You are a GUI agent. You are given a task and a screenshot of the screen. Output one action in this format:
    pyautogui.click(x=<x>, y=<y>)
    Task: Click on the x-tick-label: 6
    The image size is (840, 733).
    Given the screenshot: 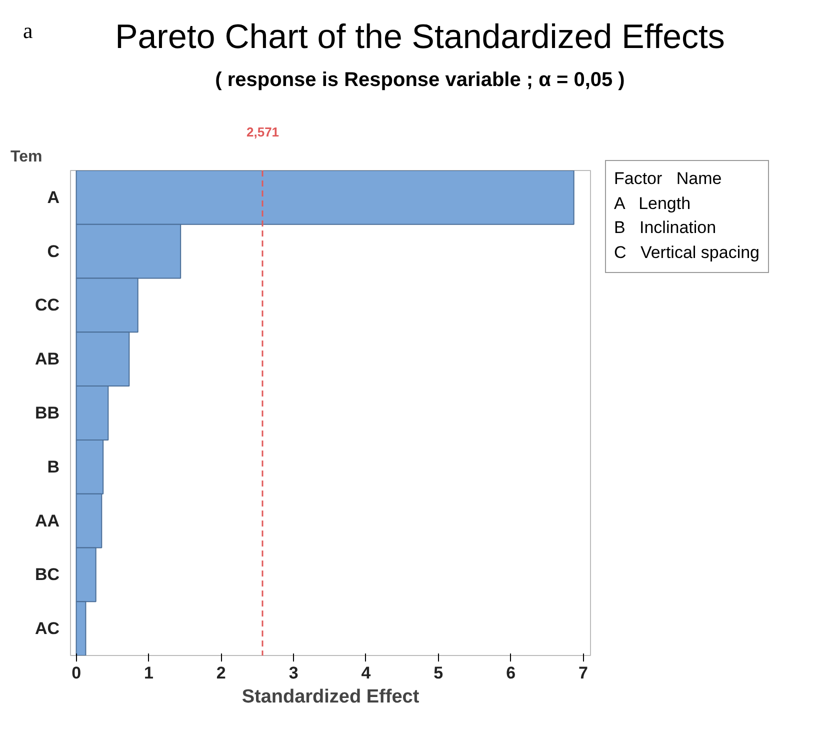 What is the action you would take?
    pyautogui.click(x=511, y=673)
    